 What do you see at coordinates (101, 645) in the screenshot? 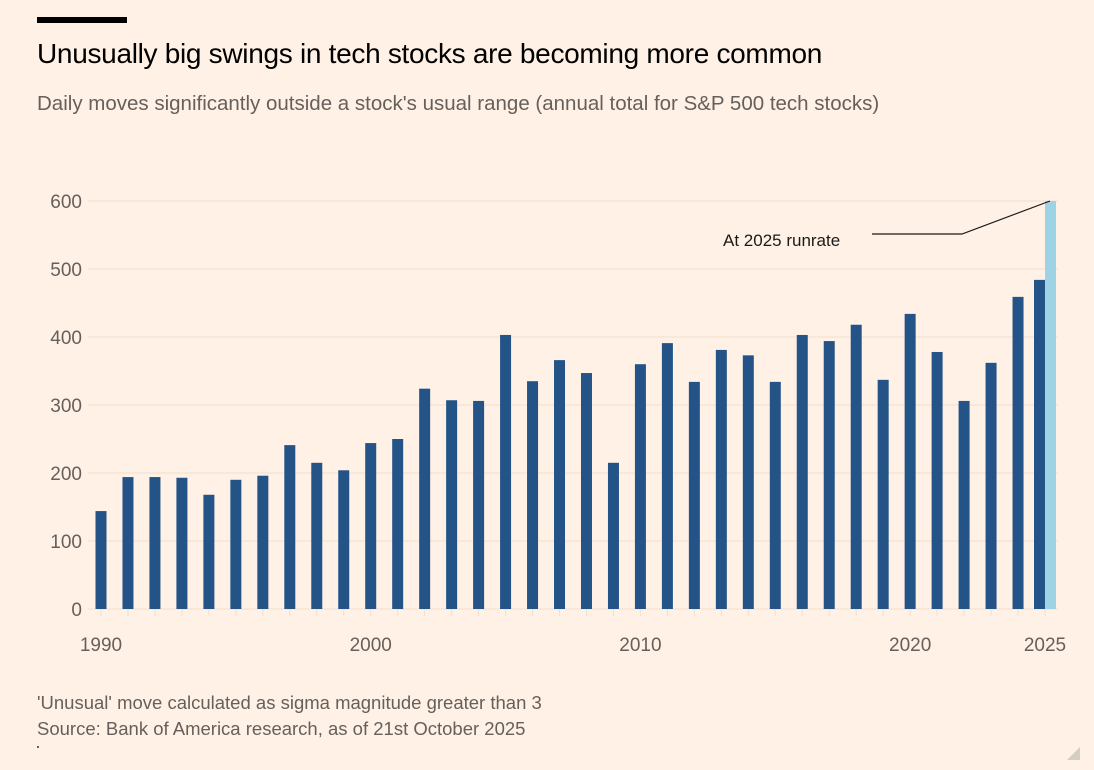
I see `x-tick-label: 1990` at bounding box center [101, 645].